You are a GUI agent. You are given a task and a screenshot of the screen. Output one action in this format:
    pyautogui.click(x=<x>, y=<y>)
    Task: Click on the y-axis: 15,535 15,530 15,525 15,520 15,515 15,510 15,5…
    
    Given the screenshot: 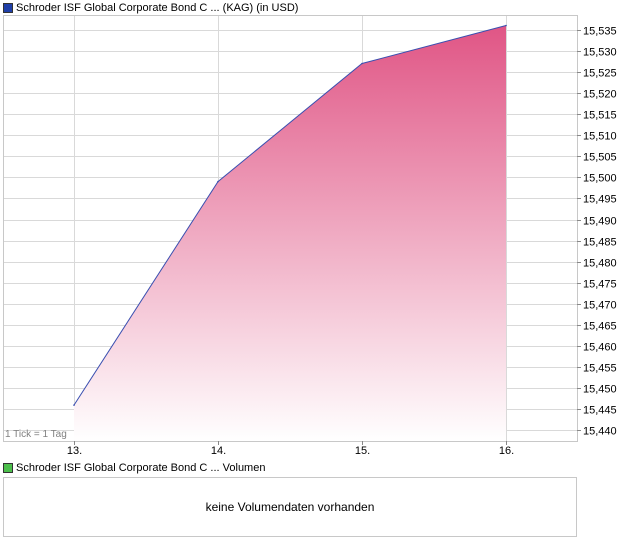 What is the action you would take?
    pyautogui.click(x=597, y=232)
    